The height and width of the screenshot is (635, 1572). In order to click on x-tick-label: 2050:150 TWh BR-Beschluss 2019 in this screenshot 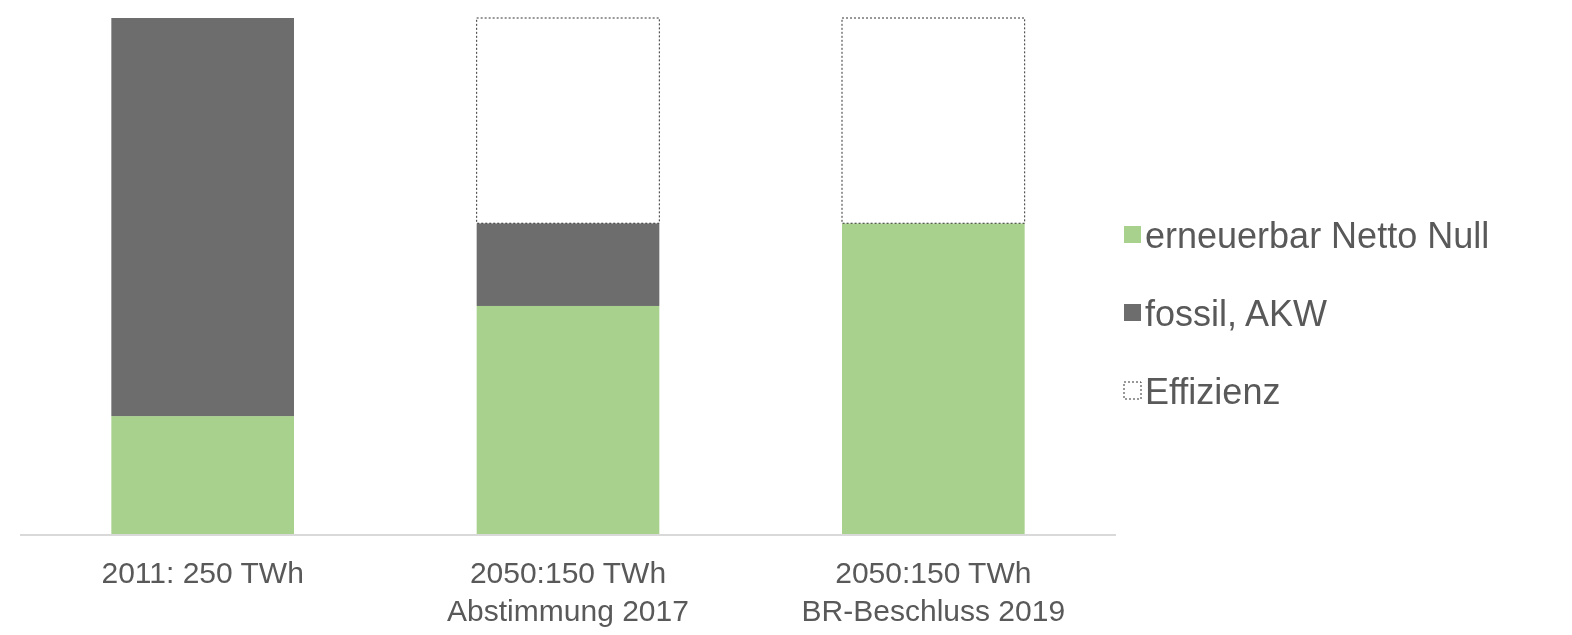, I will do `click(933, 591)`.